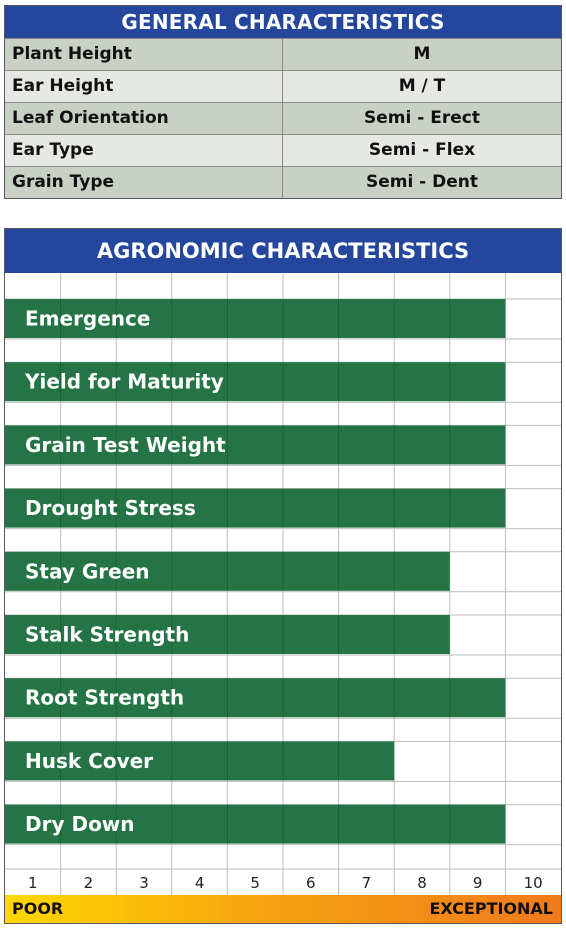  I want to click on general-characteristics-title: GENERAL CHARACTERISTICS, so click(283, 22).